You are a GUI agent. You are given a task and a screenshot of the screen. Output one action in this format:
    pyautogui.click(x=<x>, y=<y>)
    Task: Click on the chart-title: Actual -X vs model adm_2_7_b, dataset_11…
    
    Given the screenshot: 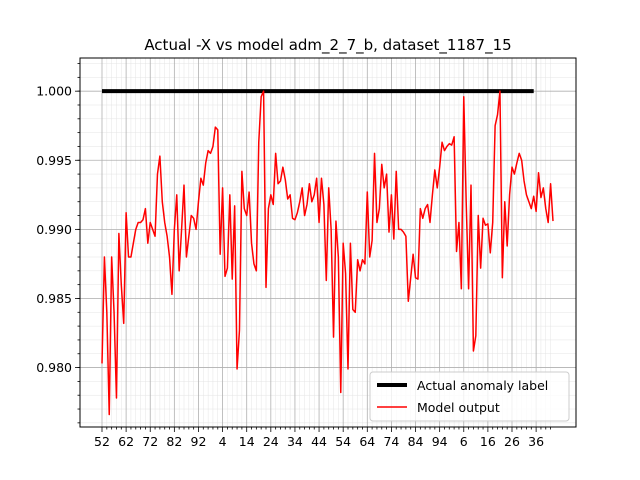 What is the action you would take?
    pyautogui.click(x=327, y=45)
    